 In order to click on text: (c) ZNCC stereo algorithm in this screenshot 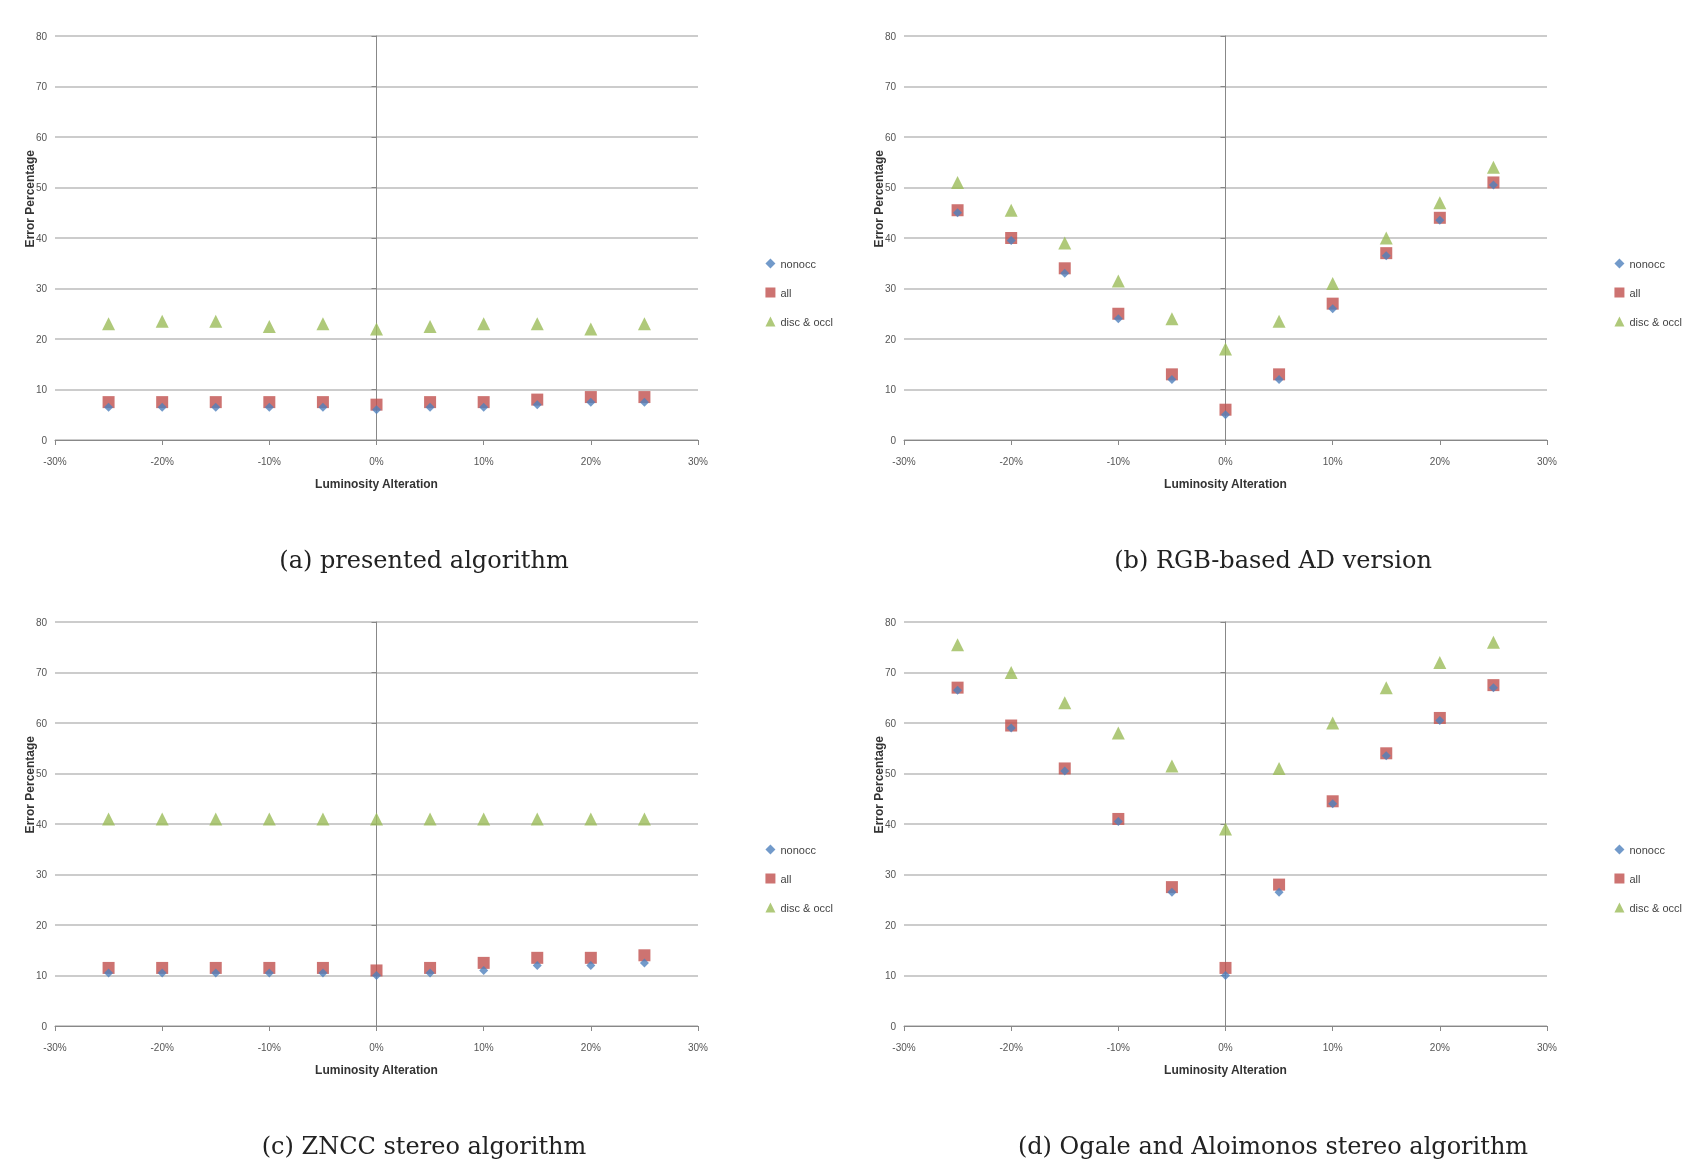, I will do `click(424, 1146)`.